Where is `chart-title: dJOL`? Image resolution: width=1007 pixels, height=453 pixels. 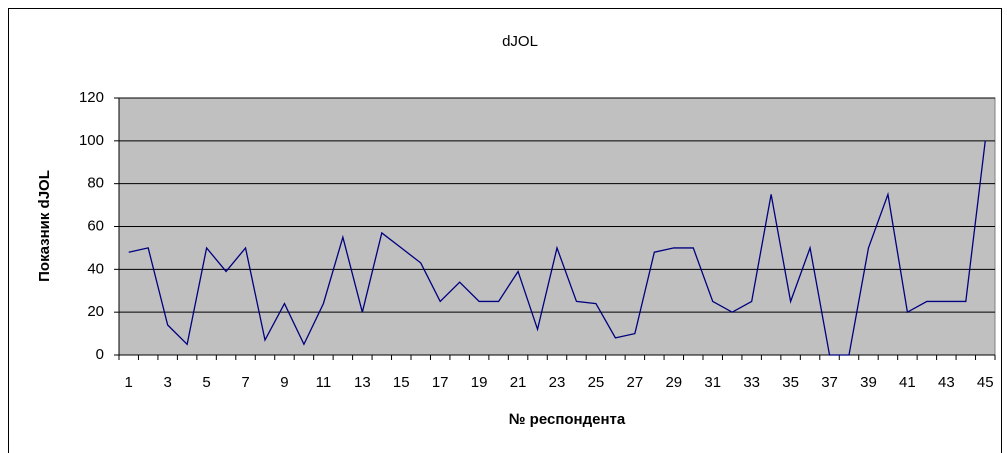
chart-title: dJOL is located at coordinates (520, 41).